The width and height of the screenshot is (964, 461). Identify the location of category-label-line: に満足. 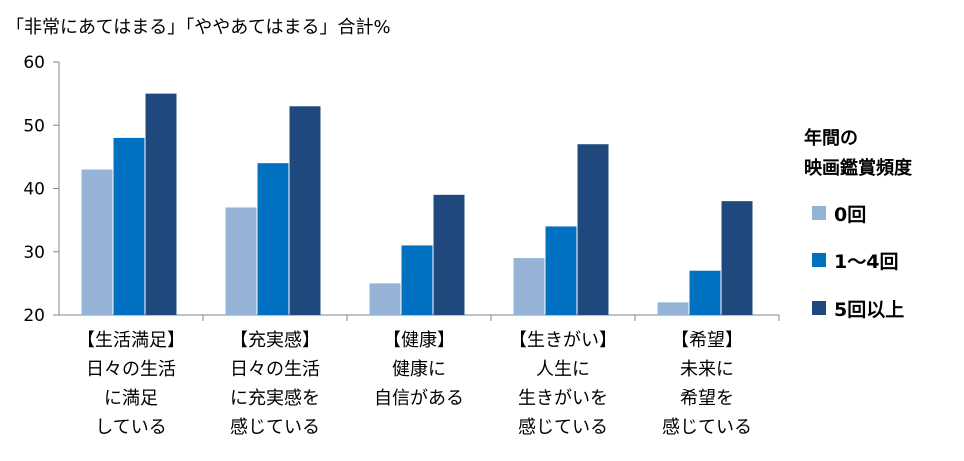
(131, 398).